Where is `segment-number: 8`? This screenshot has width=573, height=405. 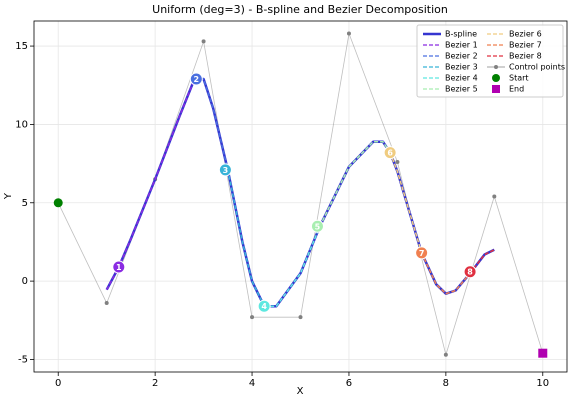 segment-number: 8 is located at coordinates (470, 272).